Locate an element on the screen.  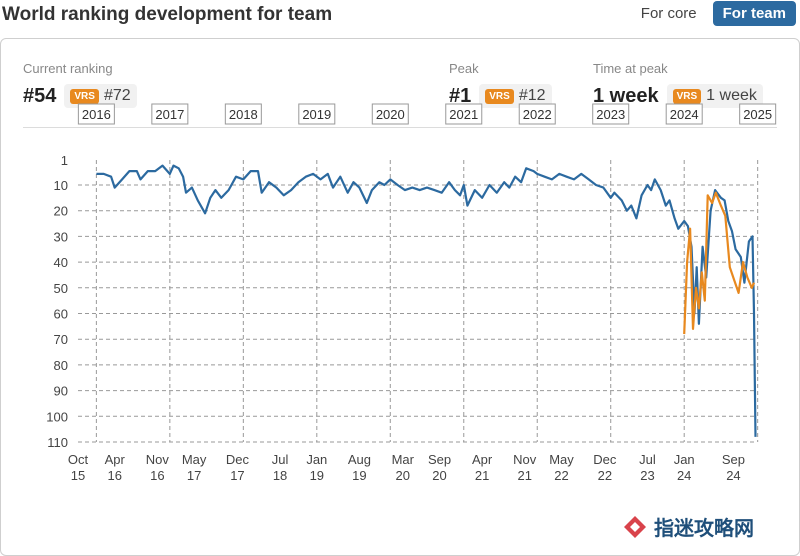
year-marker-label: 2020 is located at coordinates (390, 114).